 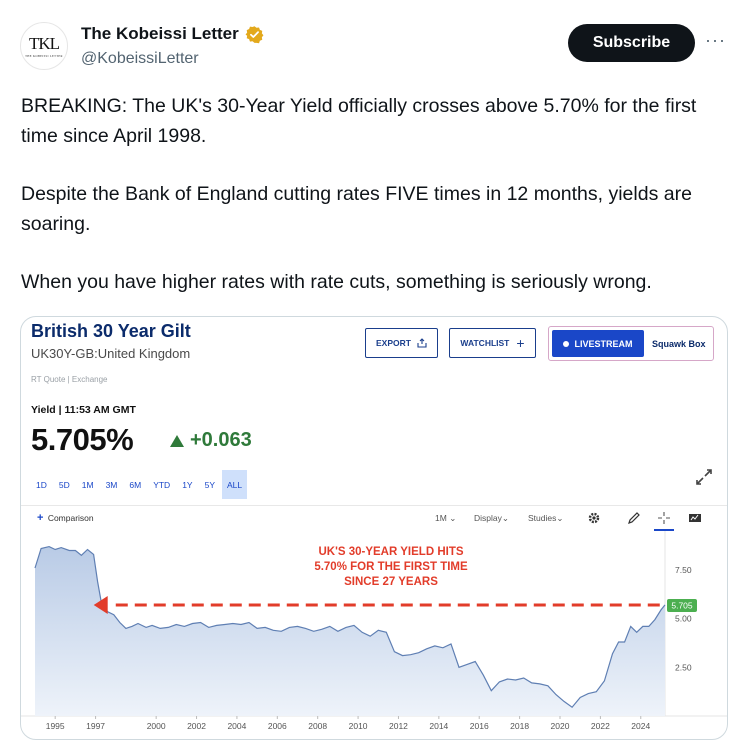 What do you see at coordinates (44, 55) in the screenshot?
I see `avatar-subtext: THE KOBEISSI LETTER` at bounding box center [44, 55].